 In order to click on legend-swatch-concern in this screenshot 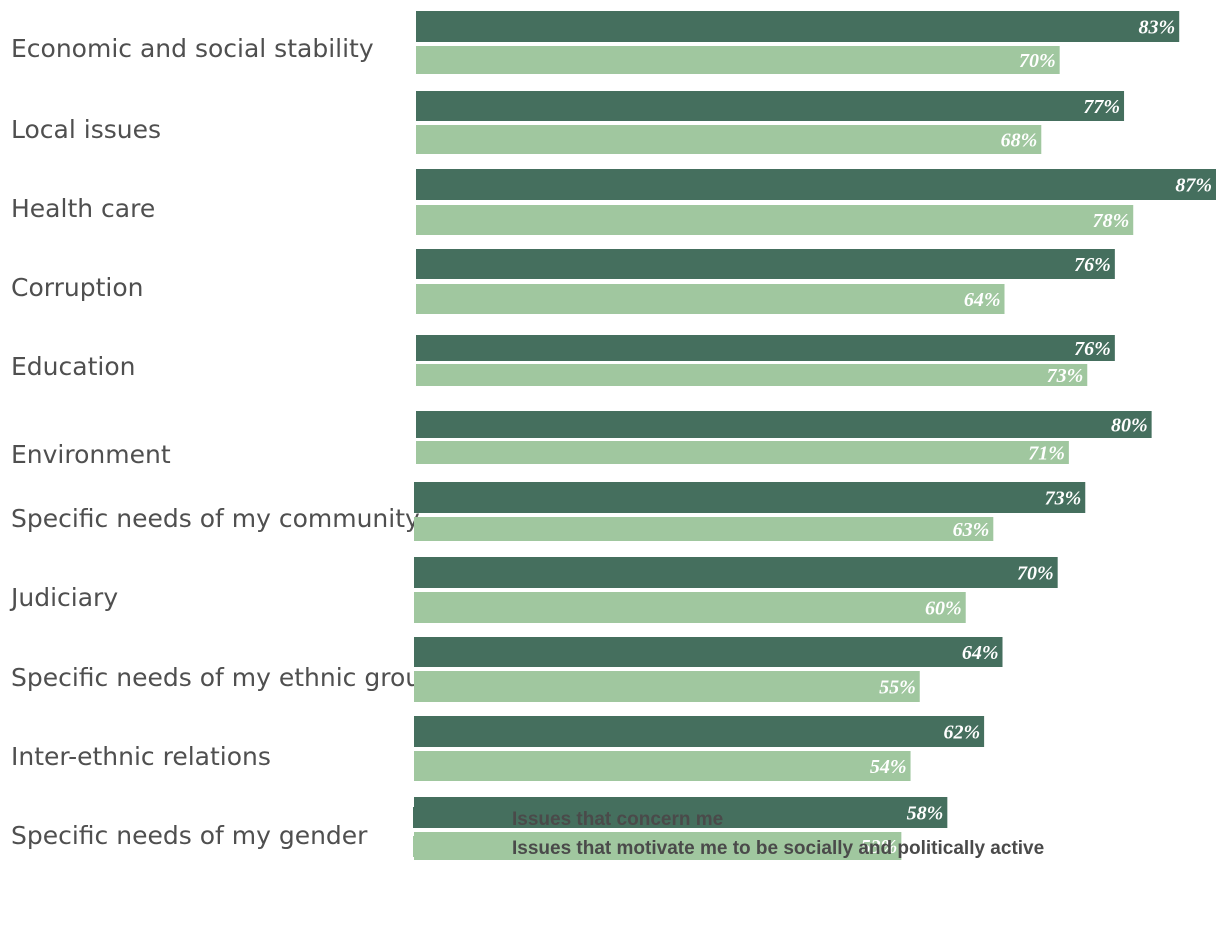, I will do `click(455, 817)`.